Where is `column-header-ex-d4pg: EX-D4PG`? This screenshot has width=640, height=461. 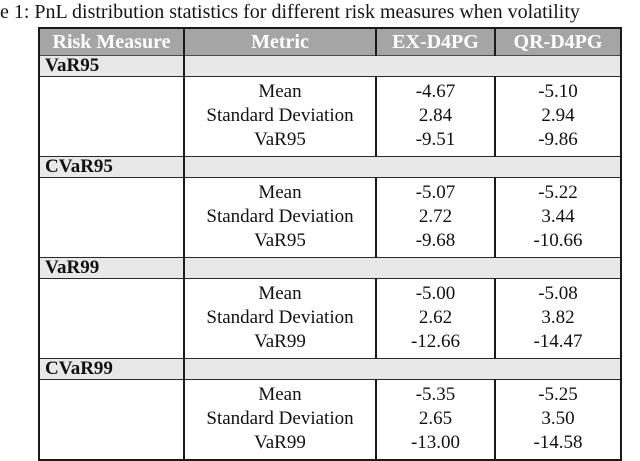
column-header-ex-d4pg: EX-D4PG is located at coordinates (436, 42).